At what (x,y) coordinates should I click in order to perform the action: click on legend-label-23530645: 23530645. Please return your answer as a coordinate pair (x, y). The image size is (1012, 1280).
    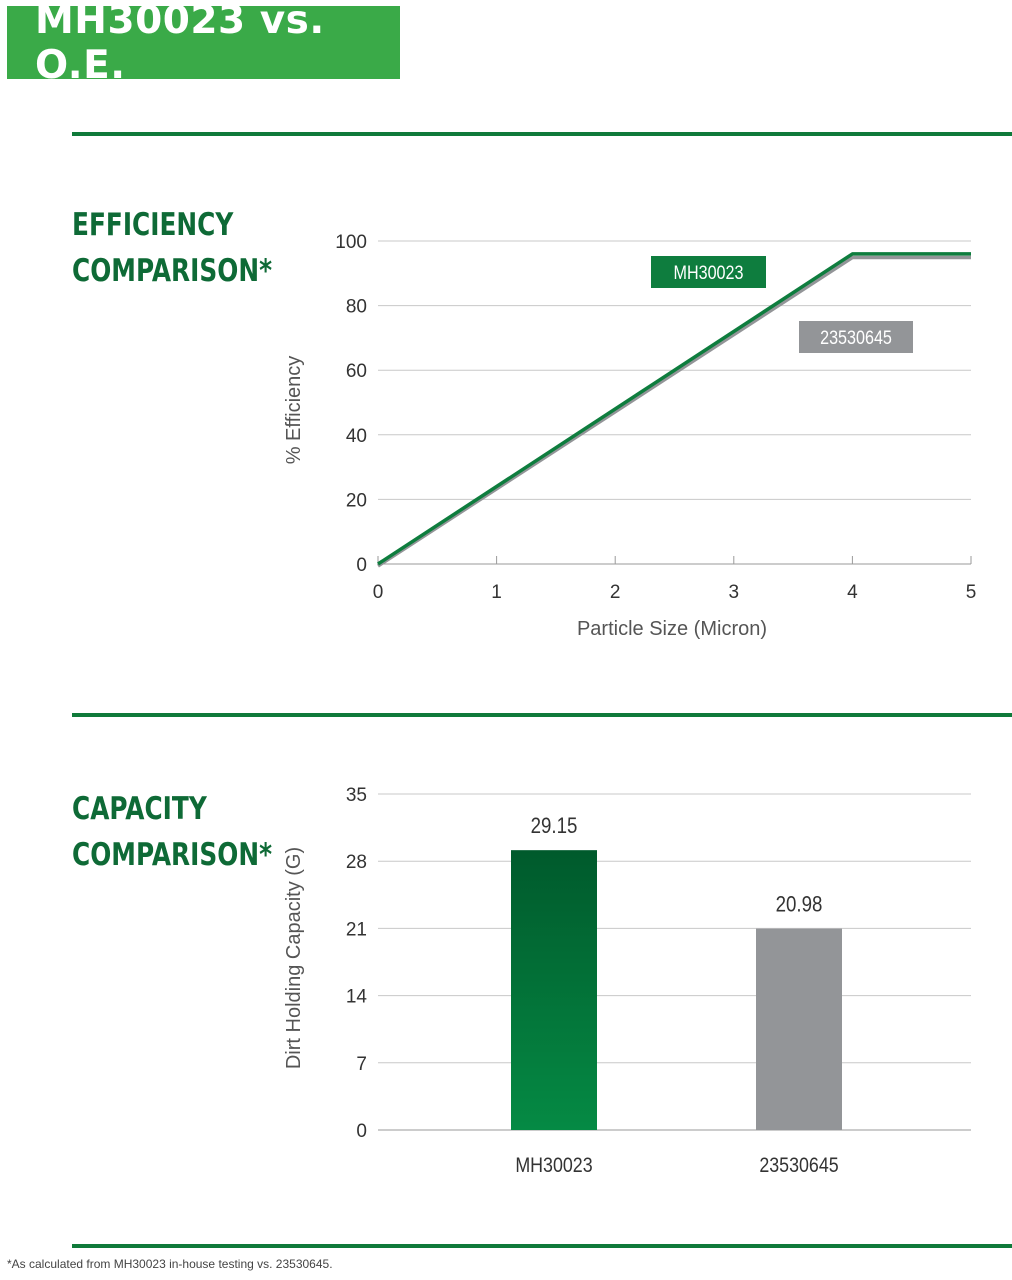
    Looking at the image, I should click on (856, 338).